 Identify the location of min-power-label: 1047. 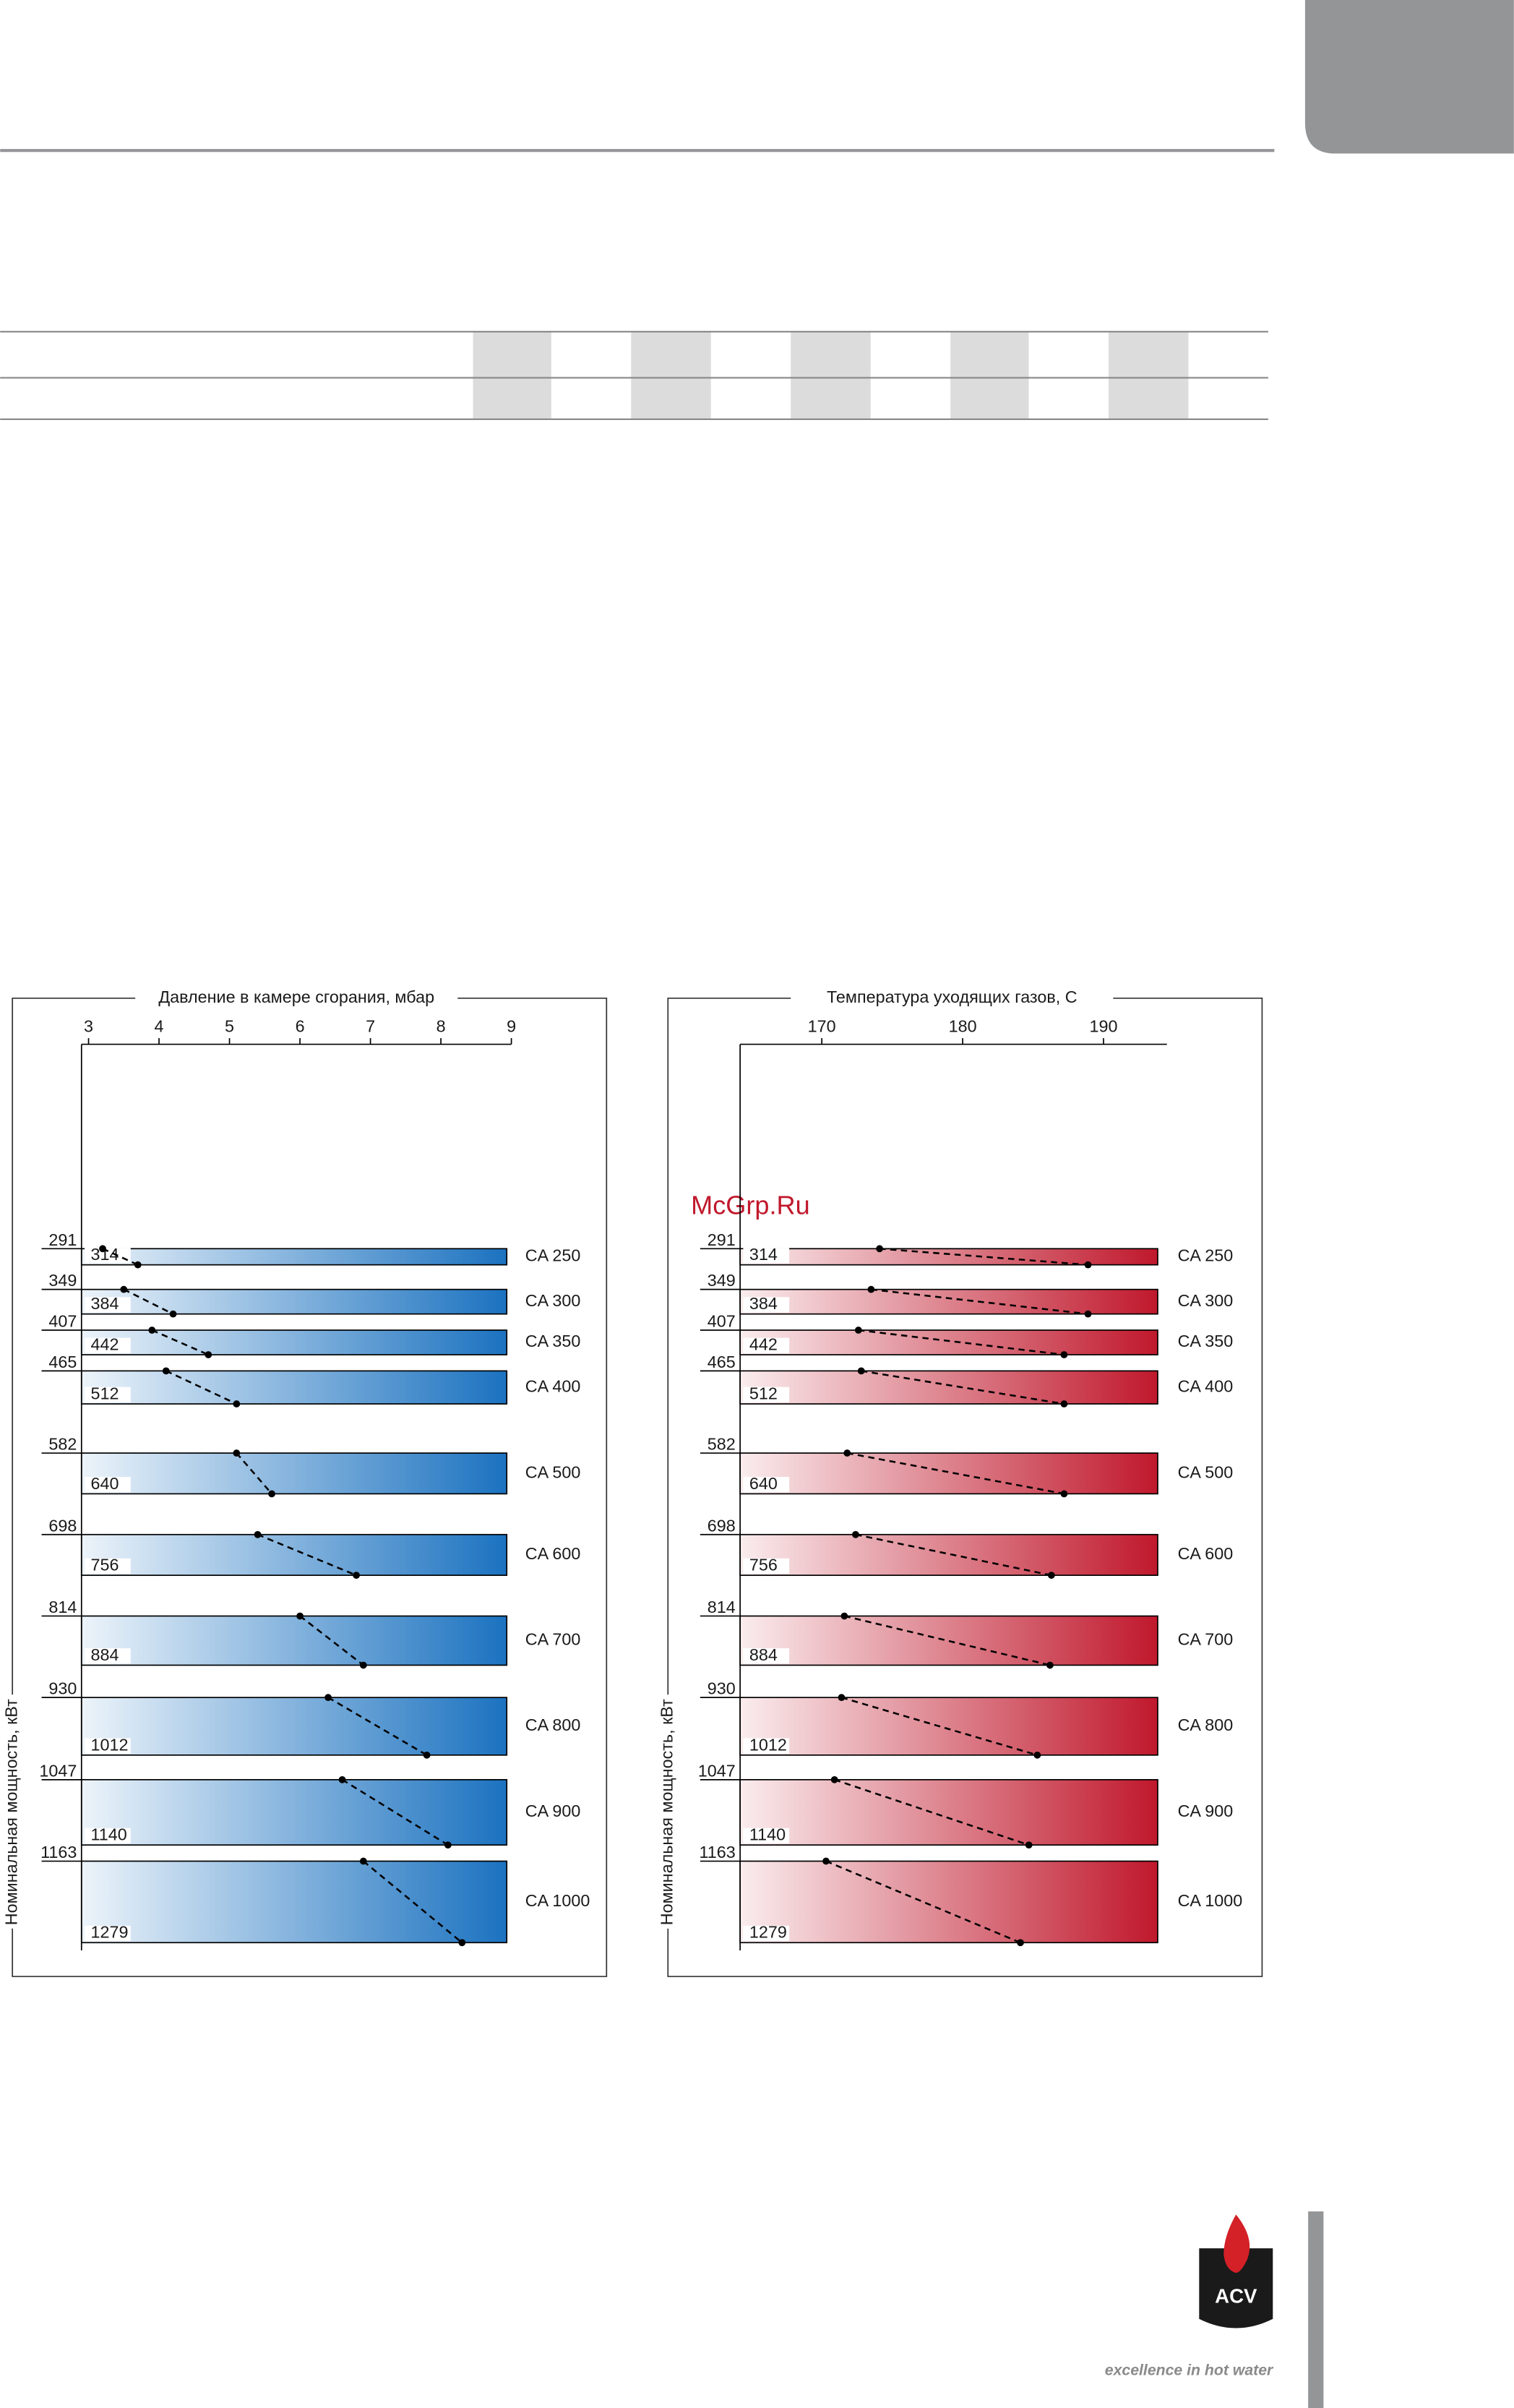
(58, 1770).